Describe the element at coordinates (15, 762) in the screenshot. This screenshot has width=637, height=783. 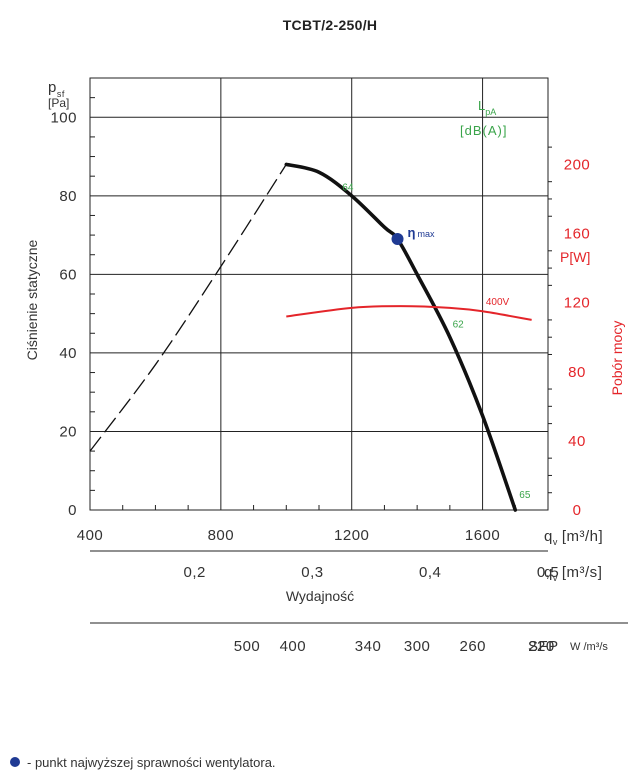
I see `footnote-marker` at that location.